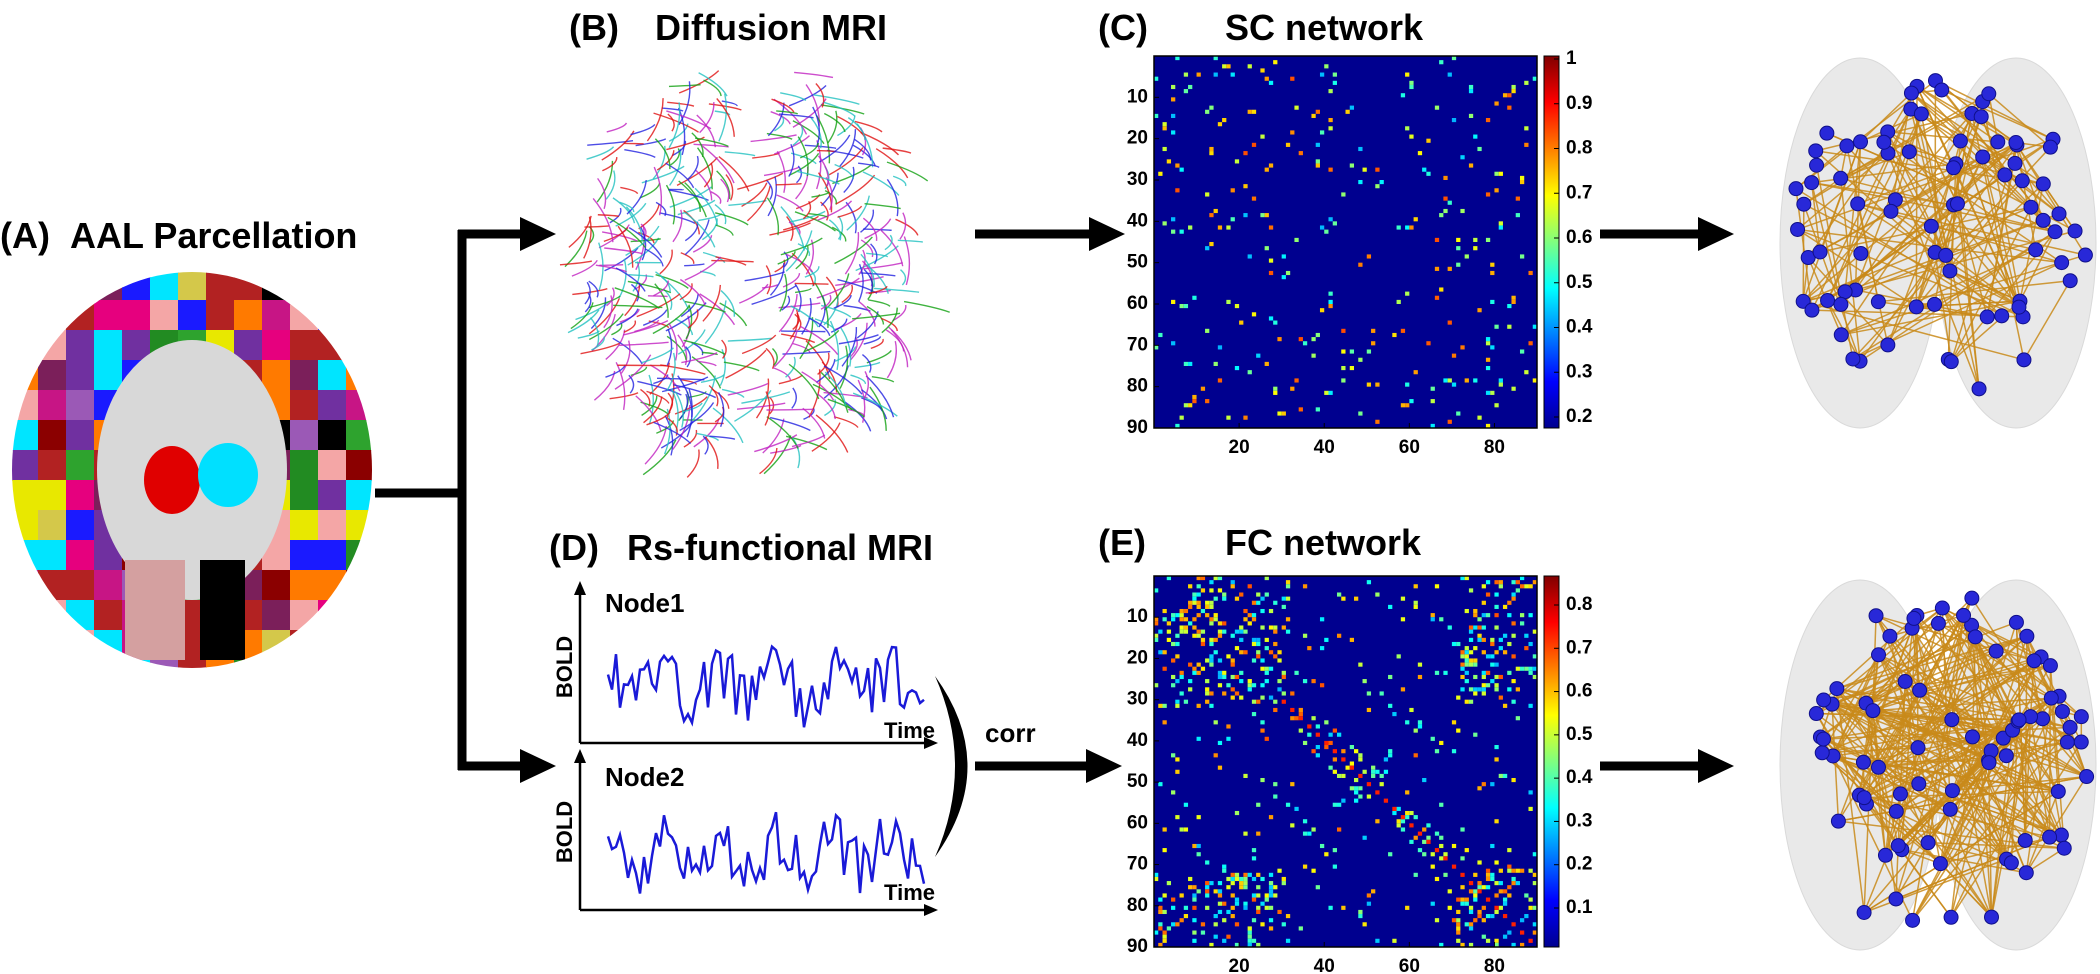 This screenshot has width=2100, height=974. I want to click on correlation-bracket, so click(951, 766).